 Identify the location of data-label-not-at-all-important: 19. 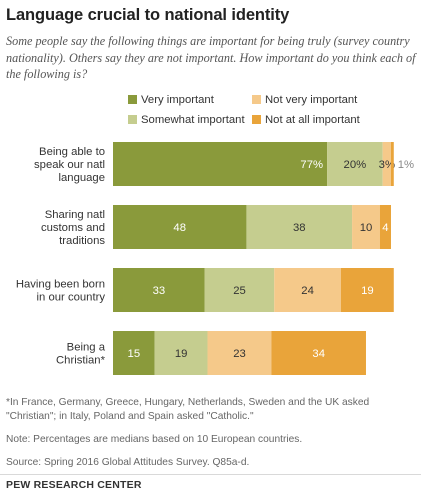
(367, 291).